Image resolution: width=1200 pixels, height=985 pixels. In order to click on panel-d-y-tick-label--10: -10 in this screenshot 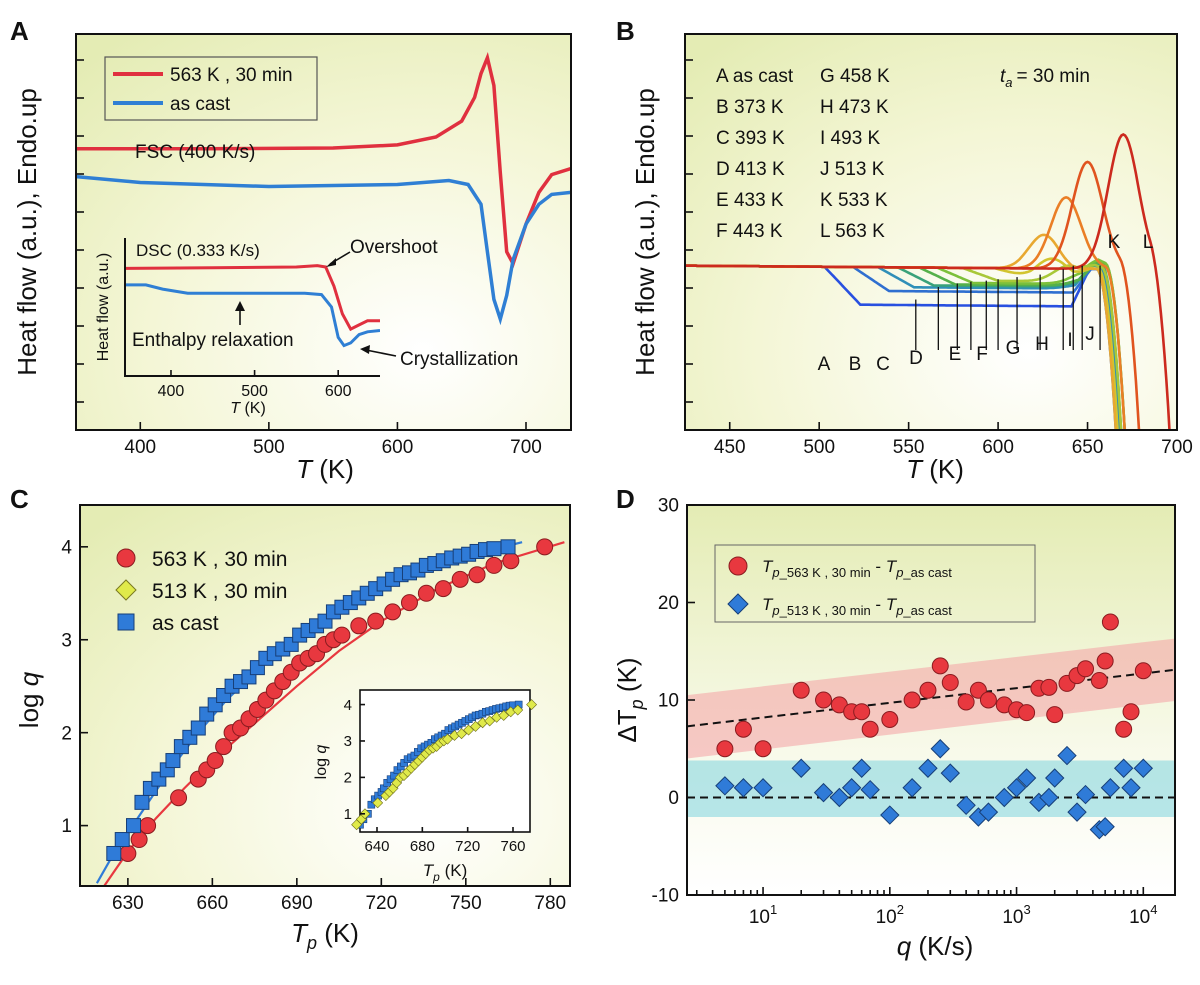, I will do `click(665, 896)`.